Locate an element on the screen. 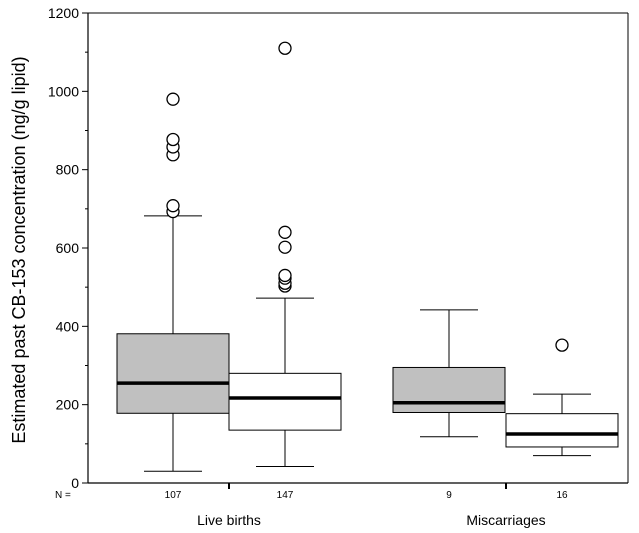  n-label: 107 is located at coordinates (173, 495).